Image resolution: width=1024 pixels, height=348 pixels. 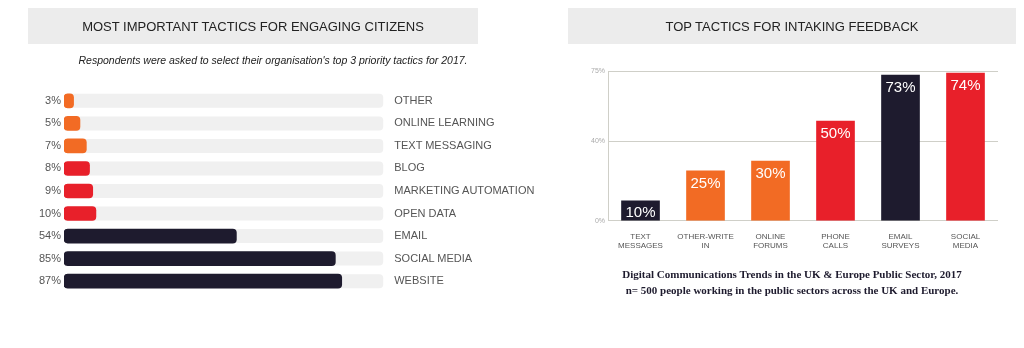 I want to click on data-label: 85%, so click(x=50, y=257).